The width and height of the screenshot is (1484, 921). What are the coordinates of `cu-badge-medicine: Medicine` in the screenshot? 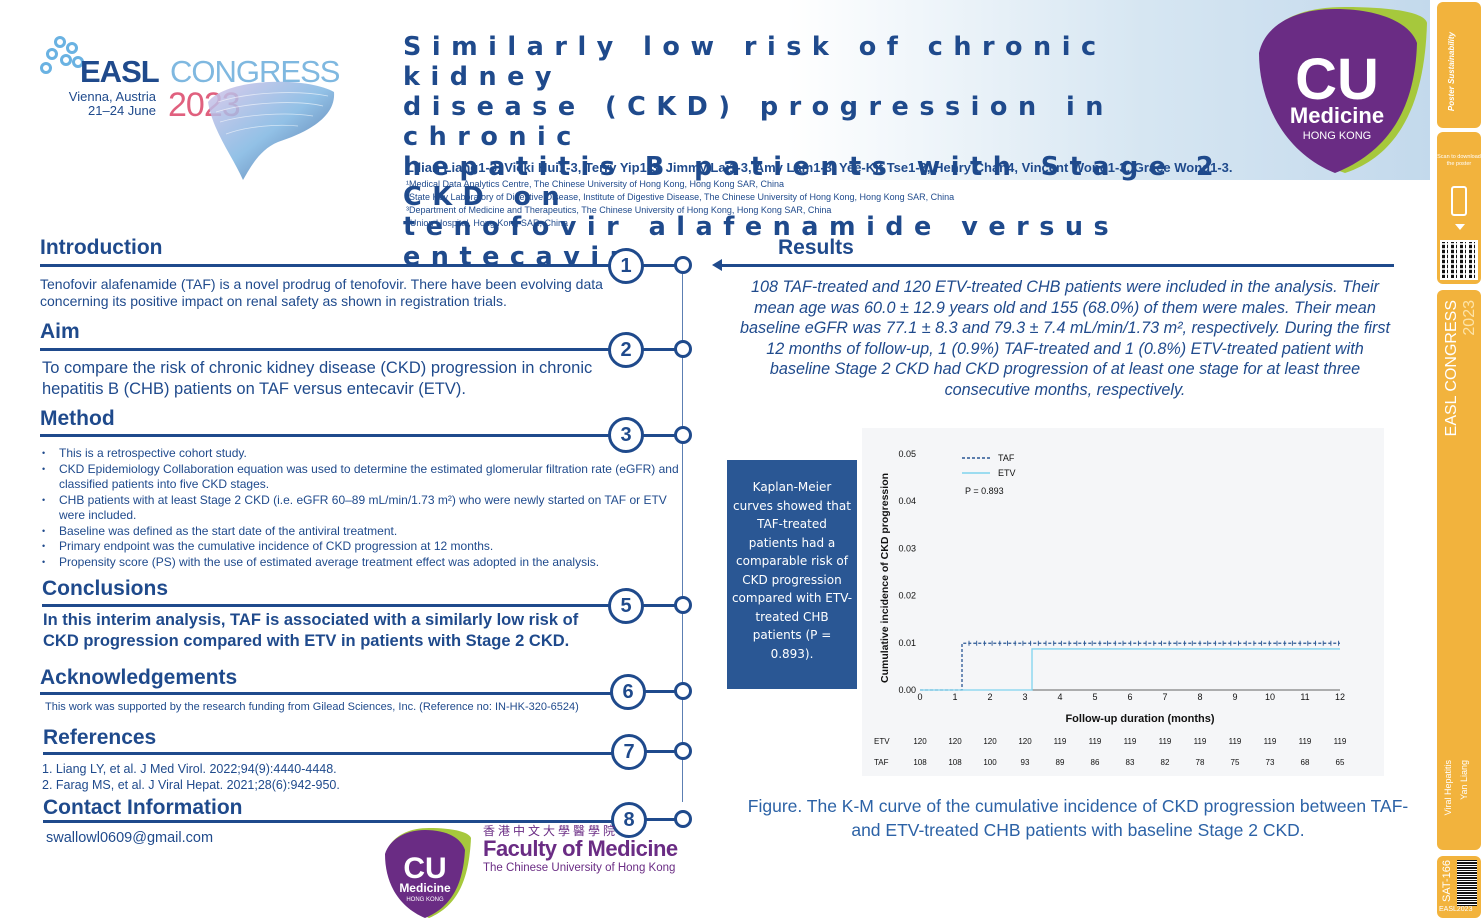 It's located at (1337, 115).